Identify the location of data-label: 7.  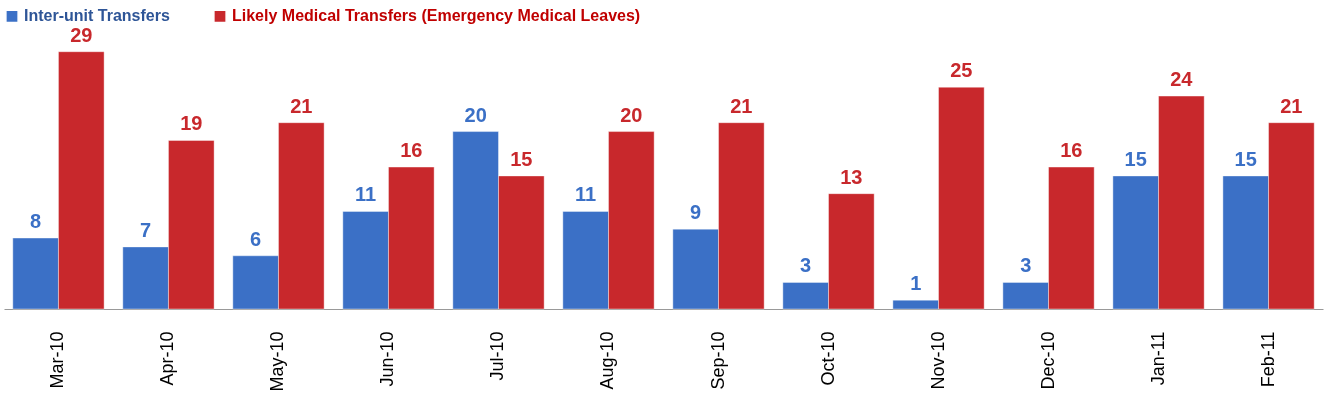
(146, 229).